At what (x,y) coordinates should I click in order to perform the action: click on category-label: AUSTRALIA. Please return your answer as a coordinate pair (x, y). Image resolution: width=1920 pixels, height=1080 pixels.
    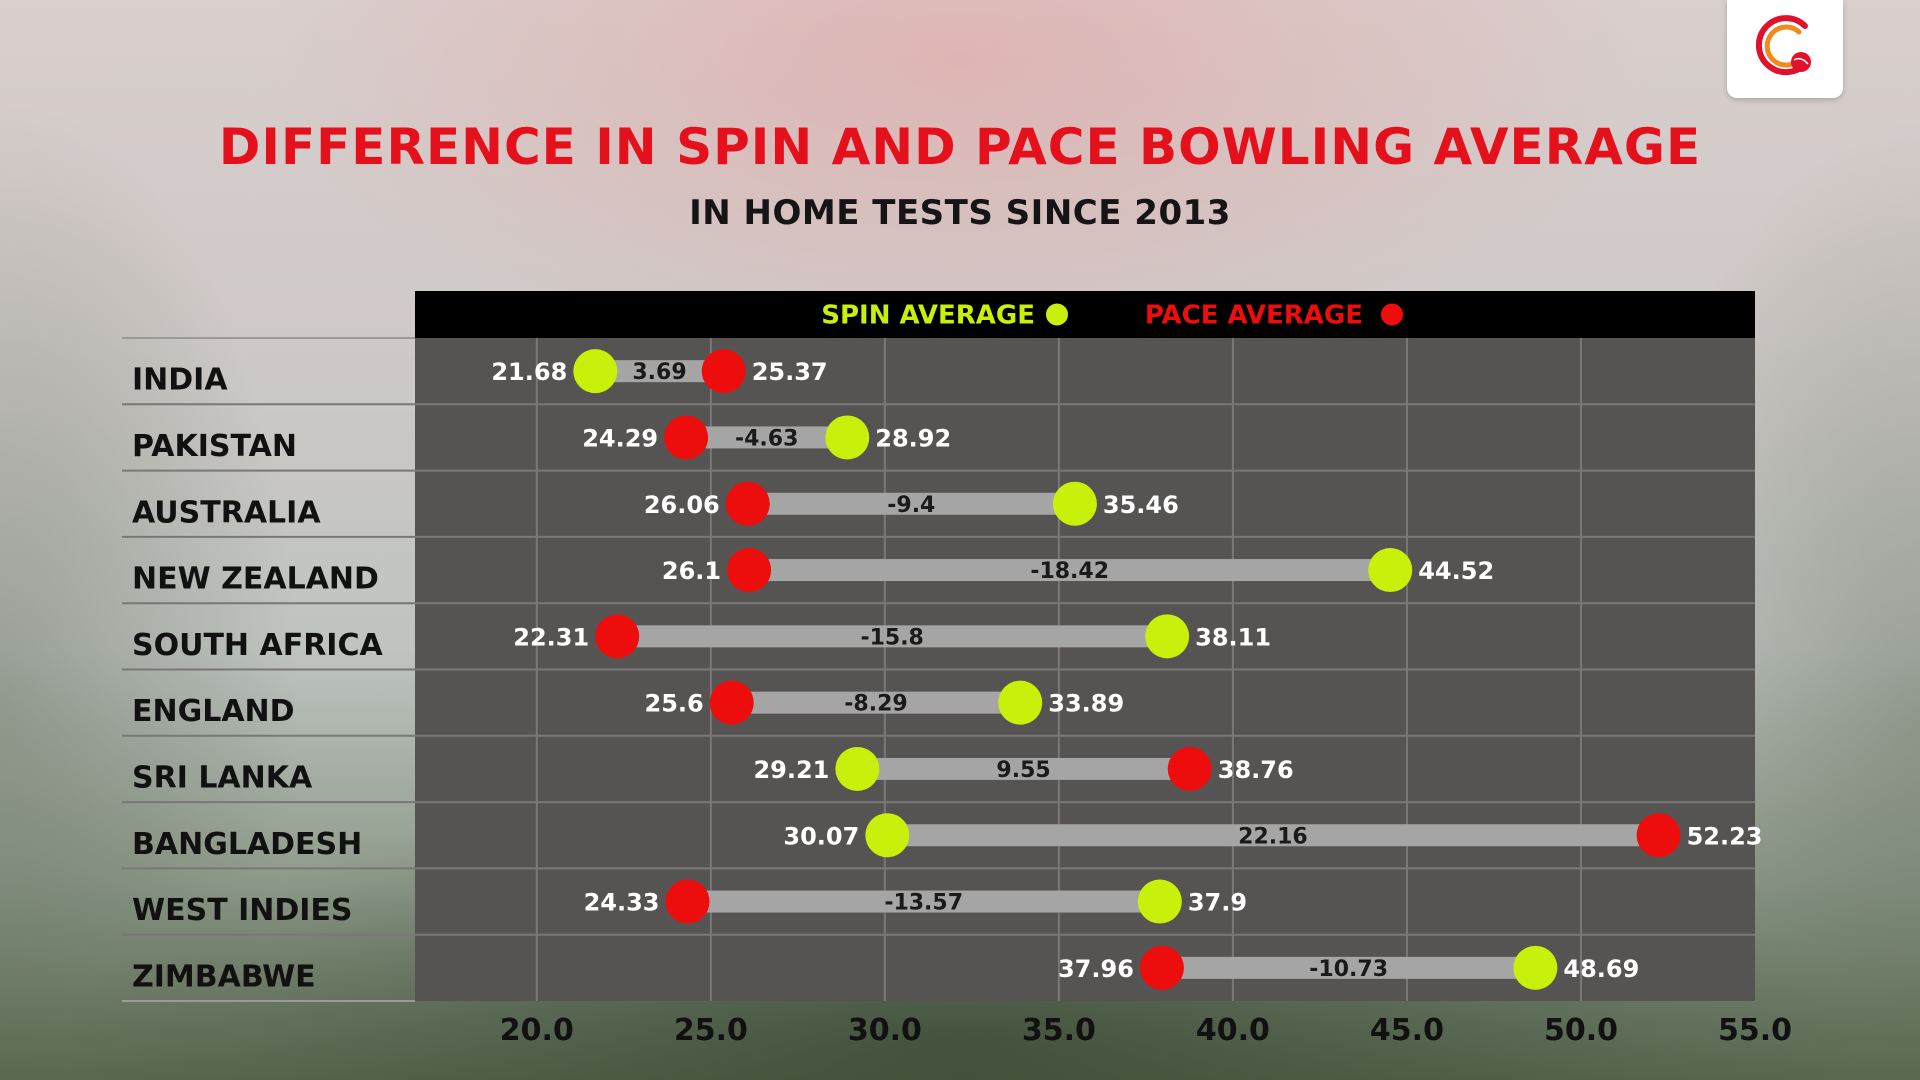
    Looking at the image, I should click on (226, 512).